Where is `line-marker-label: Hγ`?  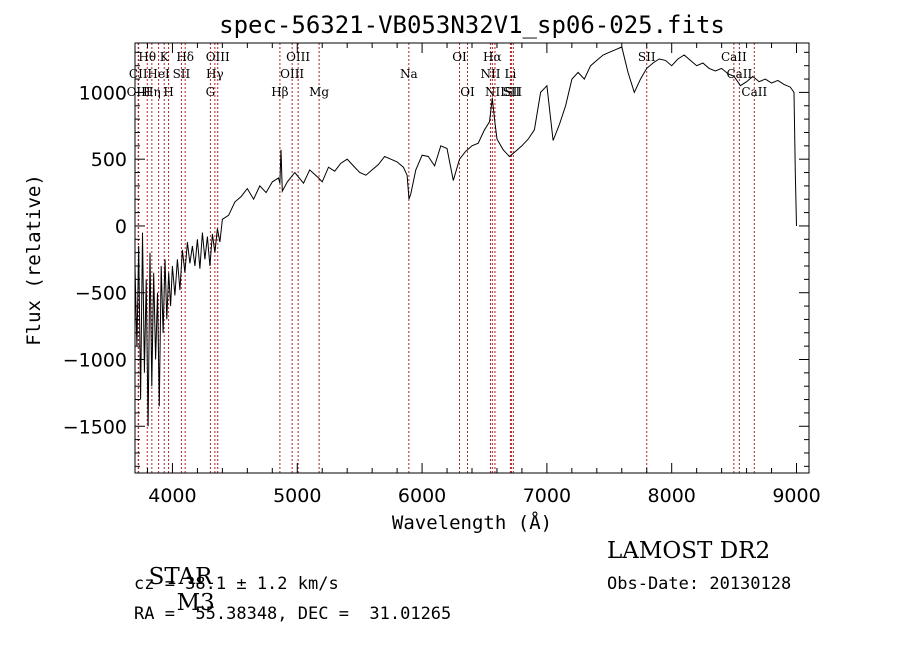 line-marker-label: Hγ is located at coordinates (215, 74).